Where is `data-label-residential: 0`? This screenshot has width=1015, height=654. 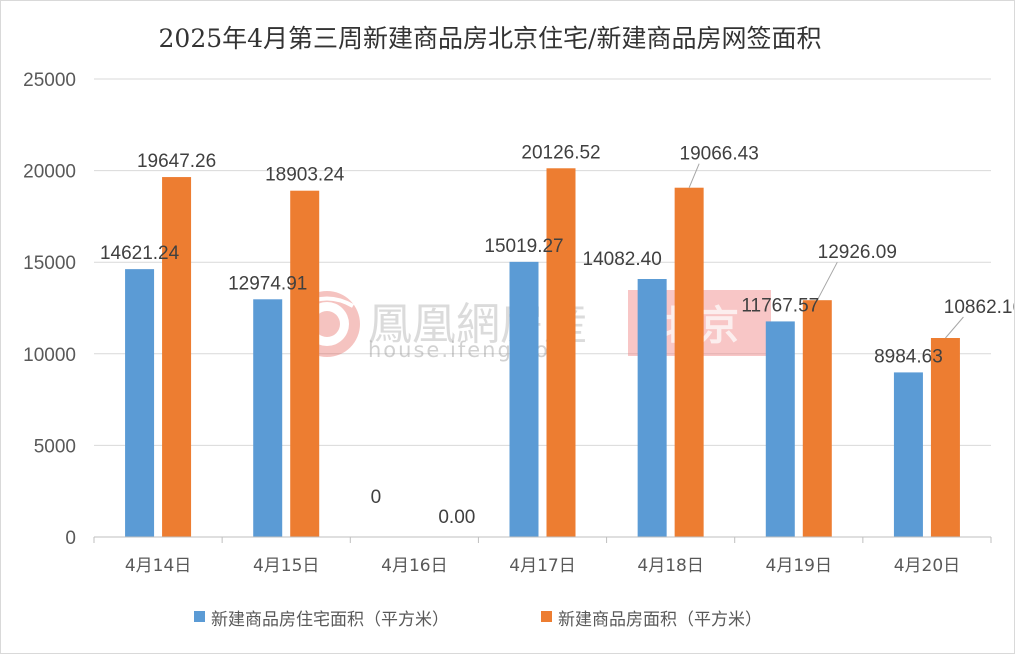 data-label-residential: 0 is located at coordinates (376, 497).